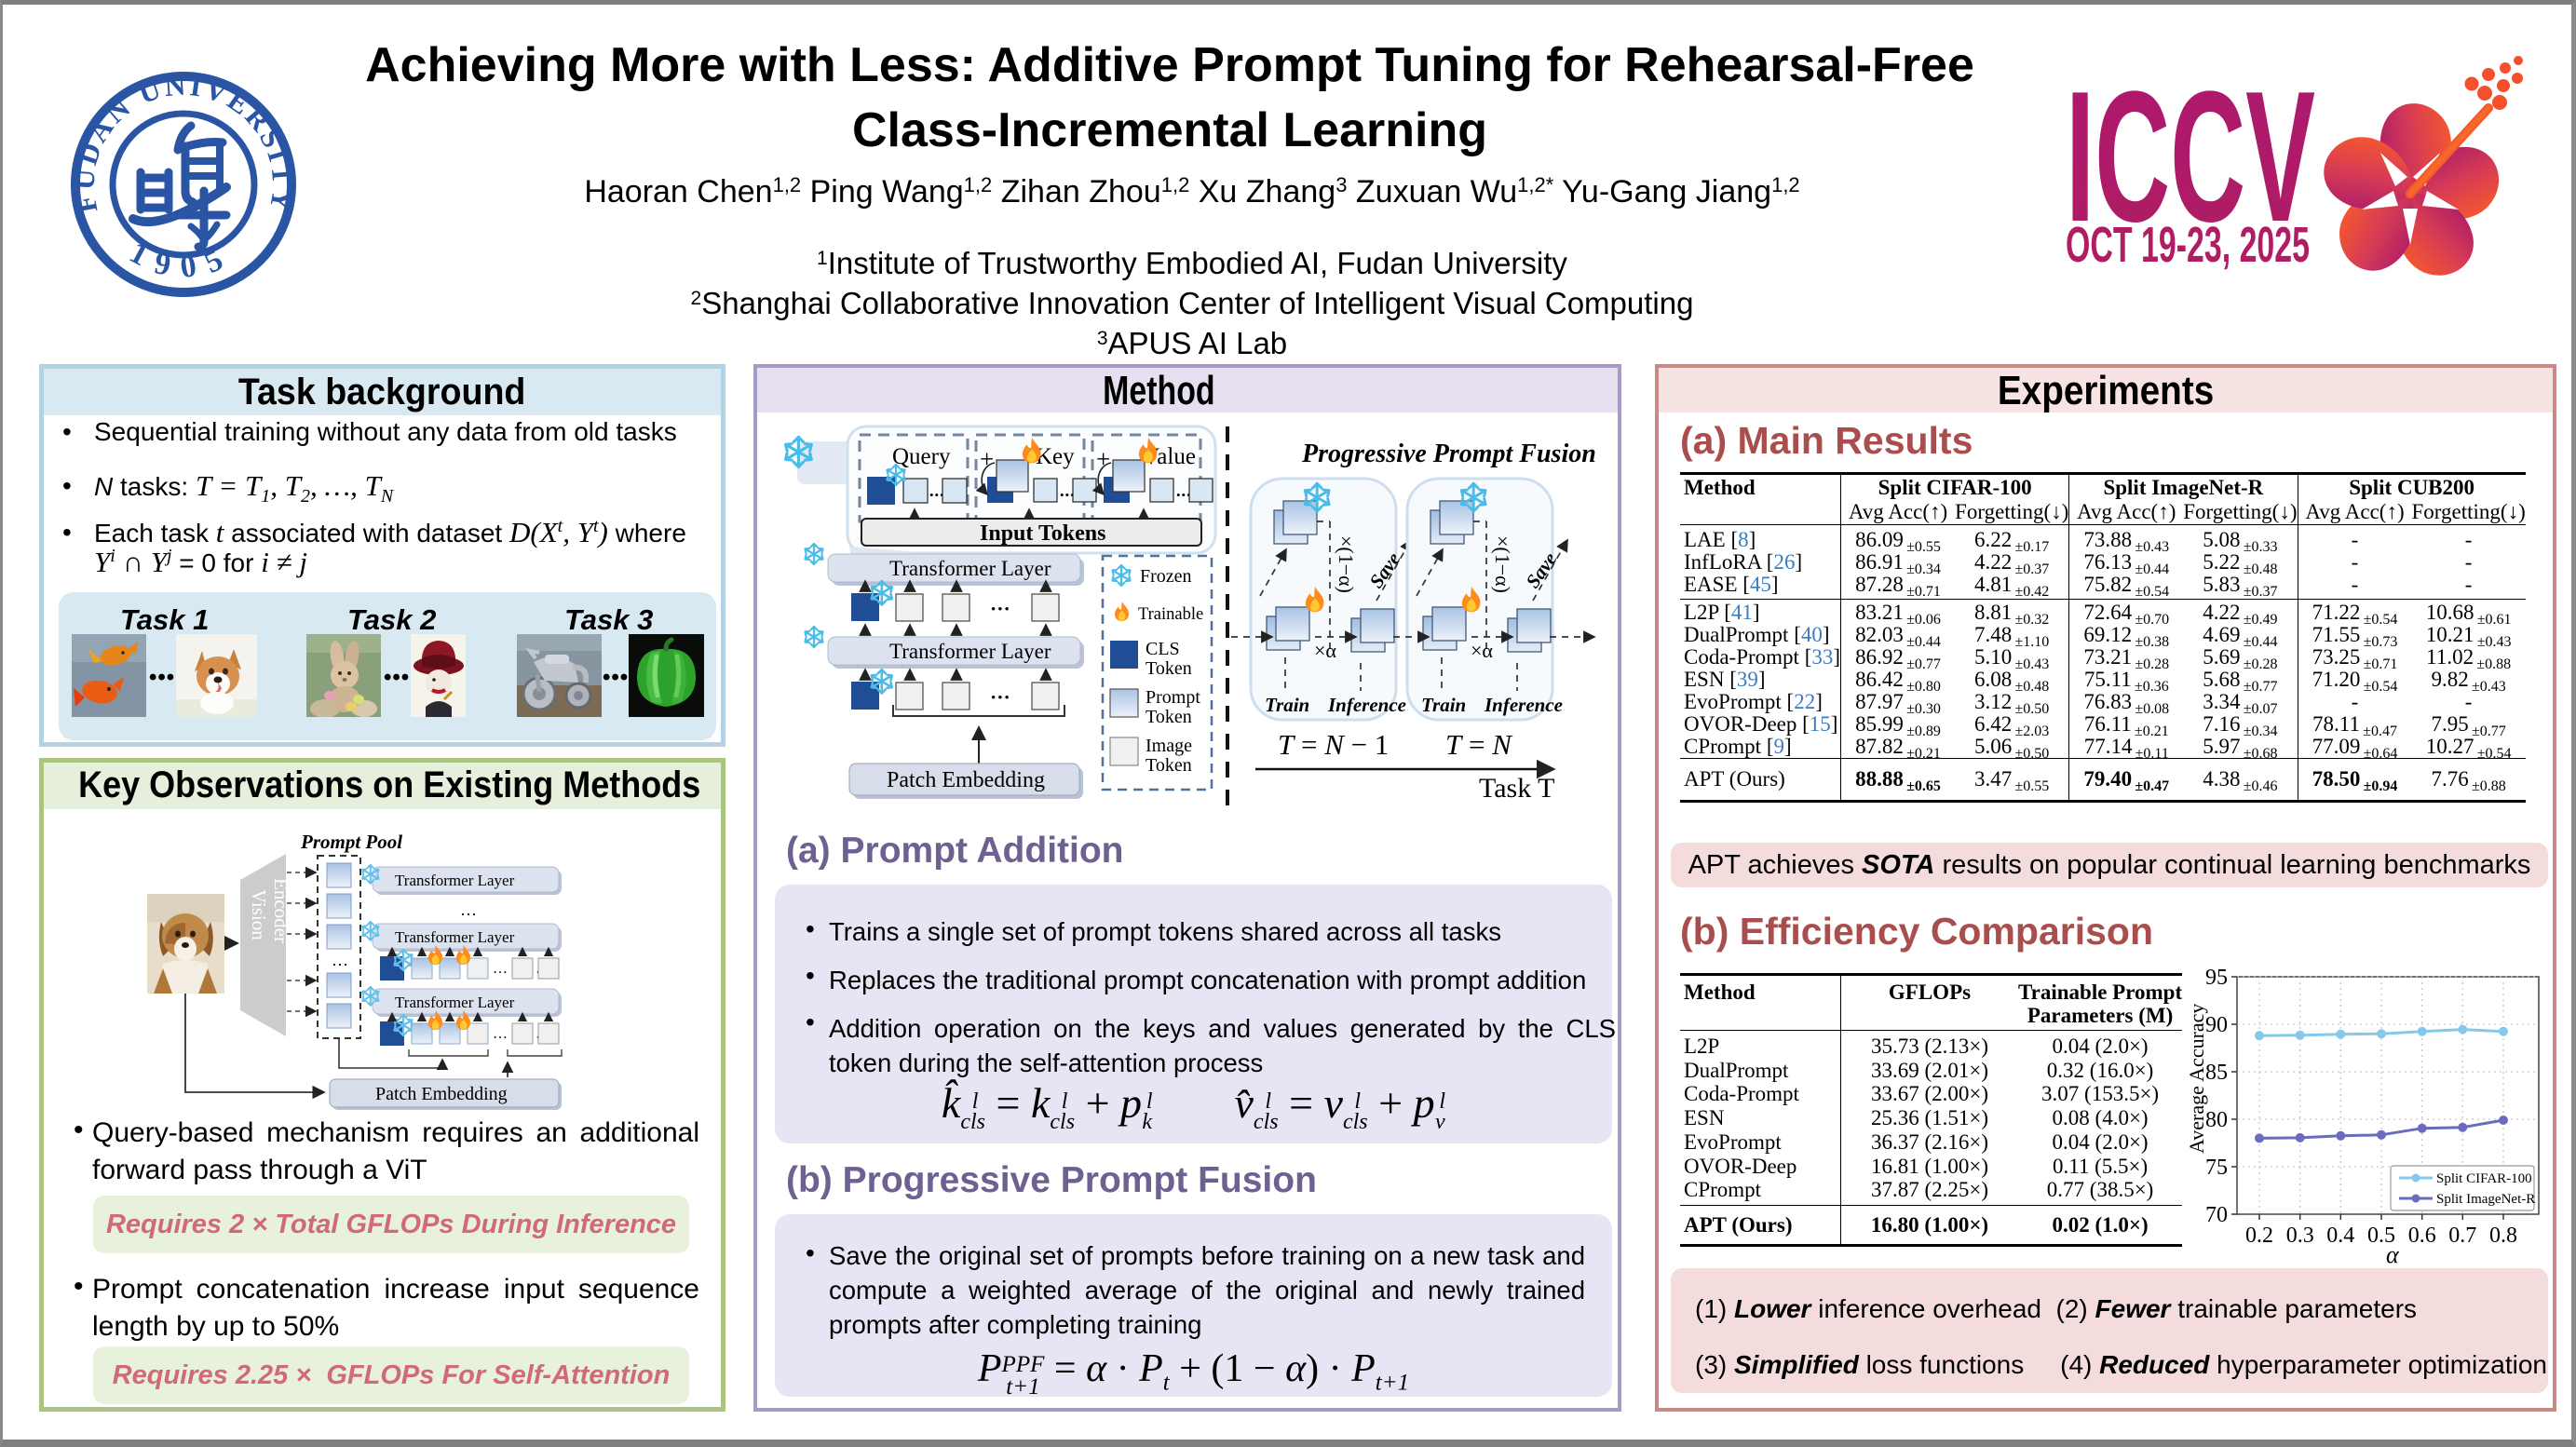 Image resolution: width=2576 pixels, height=1447 pixels. I want to click on svg-text: α, so click(2393, 1254).